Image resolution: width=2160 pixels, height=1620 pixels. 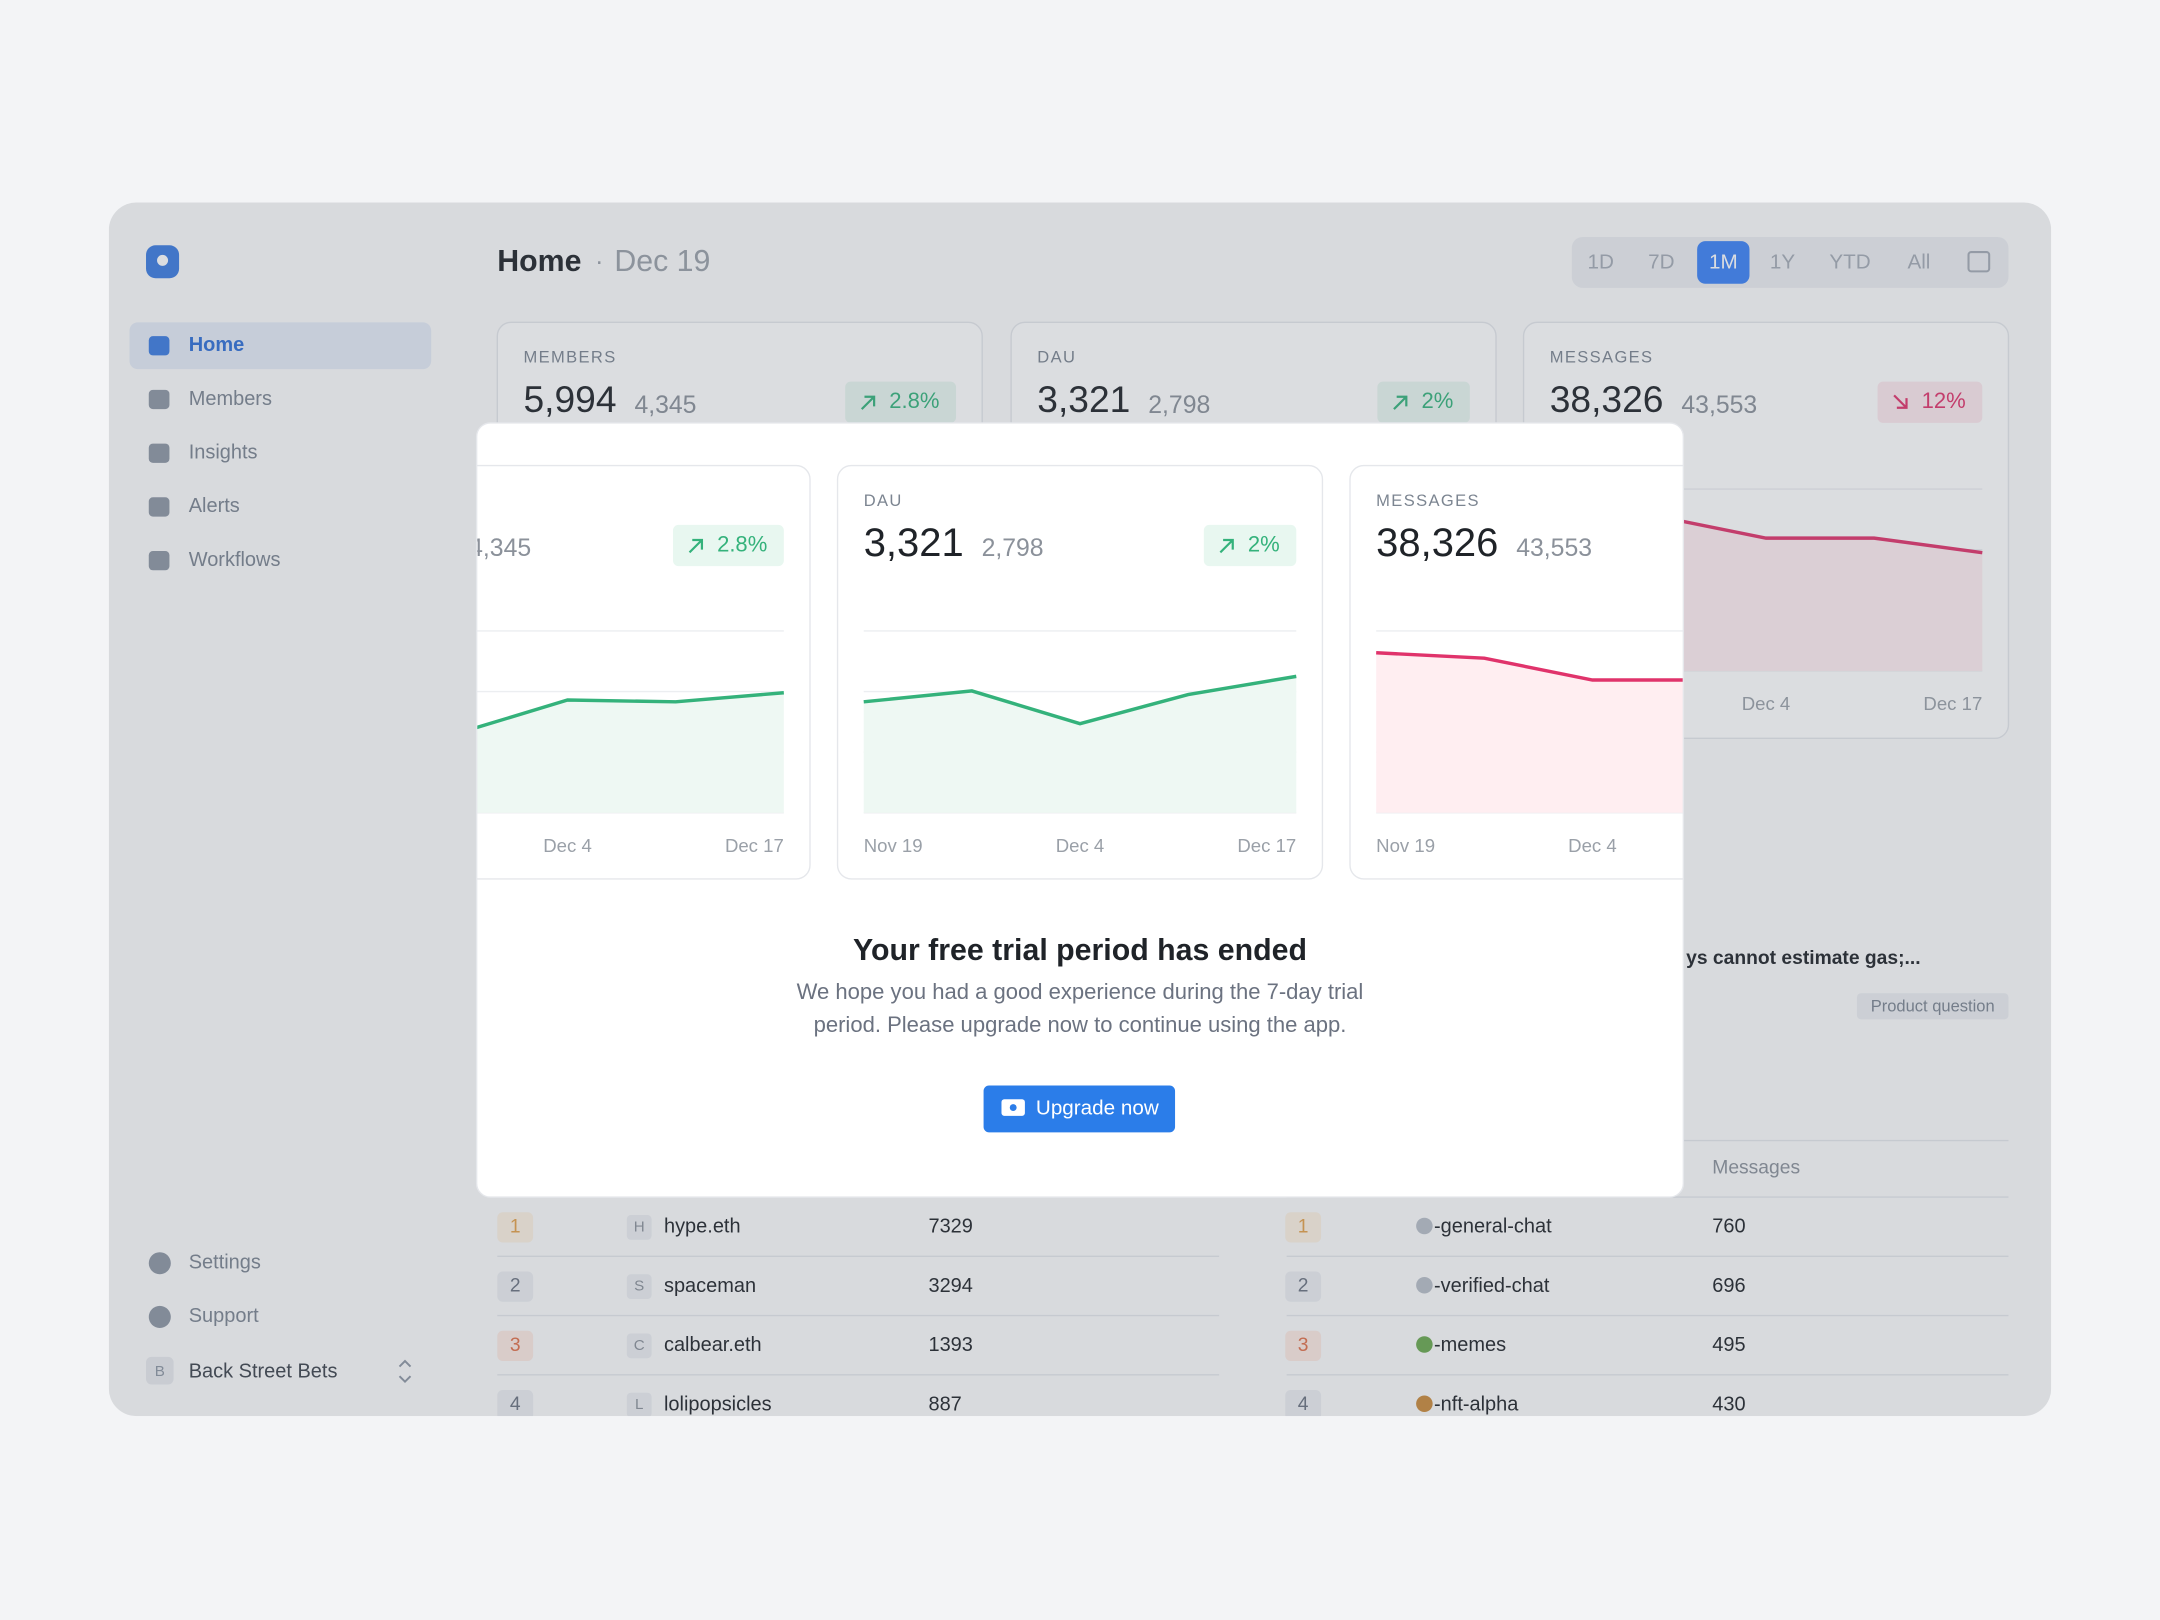 I want to click on upgrade-button, so click(x=1079, y=1109).